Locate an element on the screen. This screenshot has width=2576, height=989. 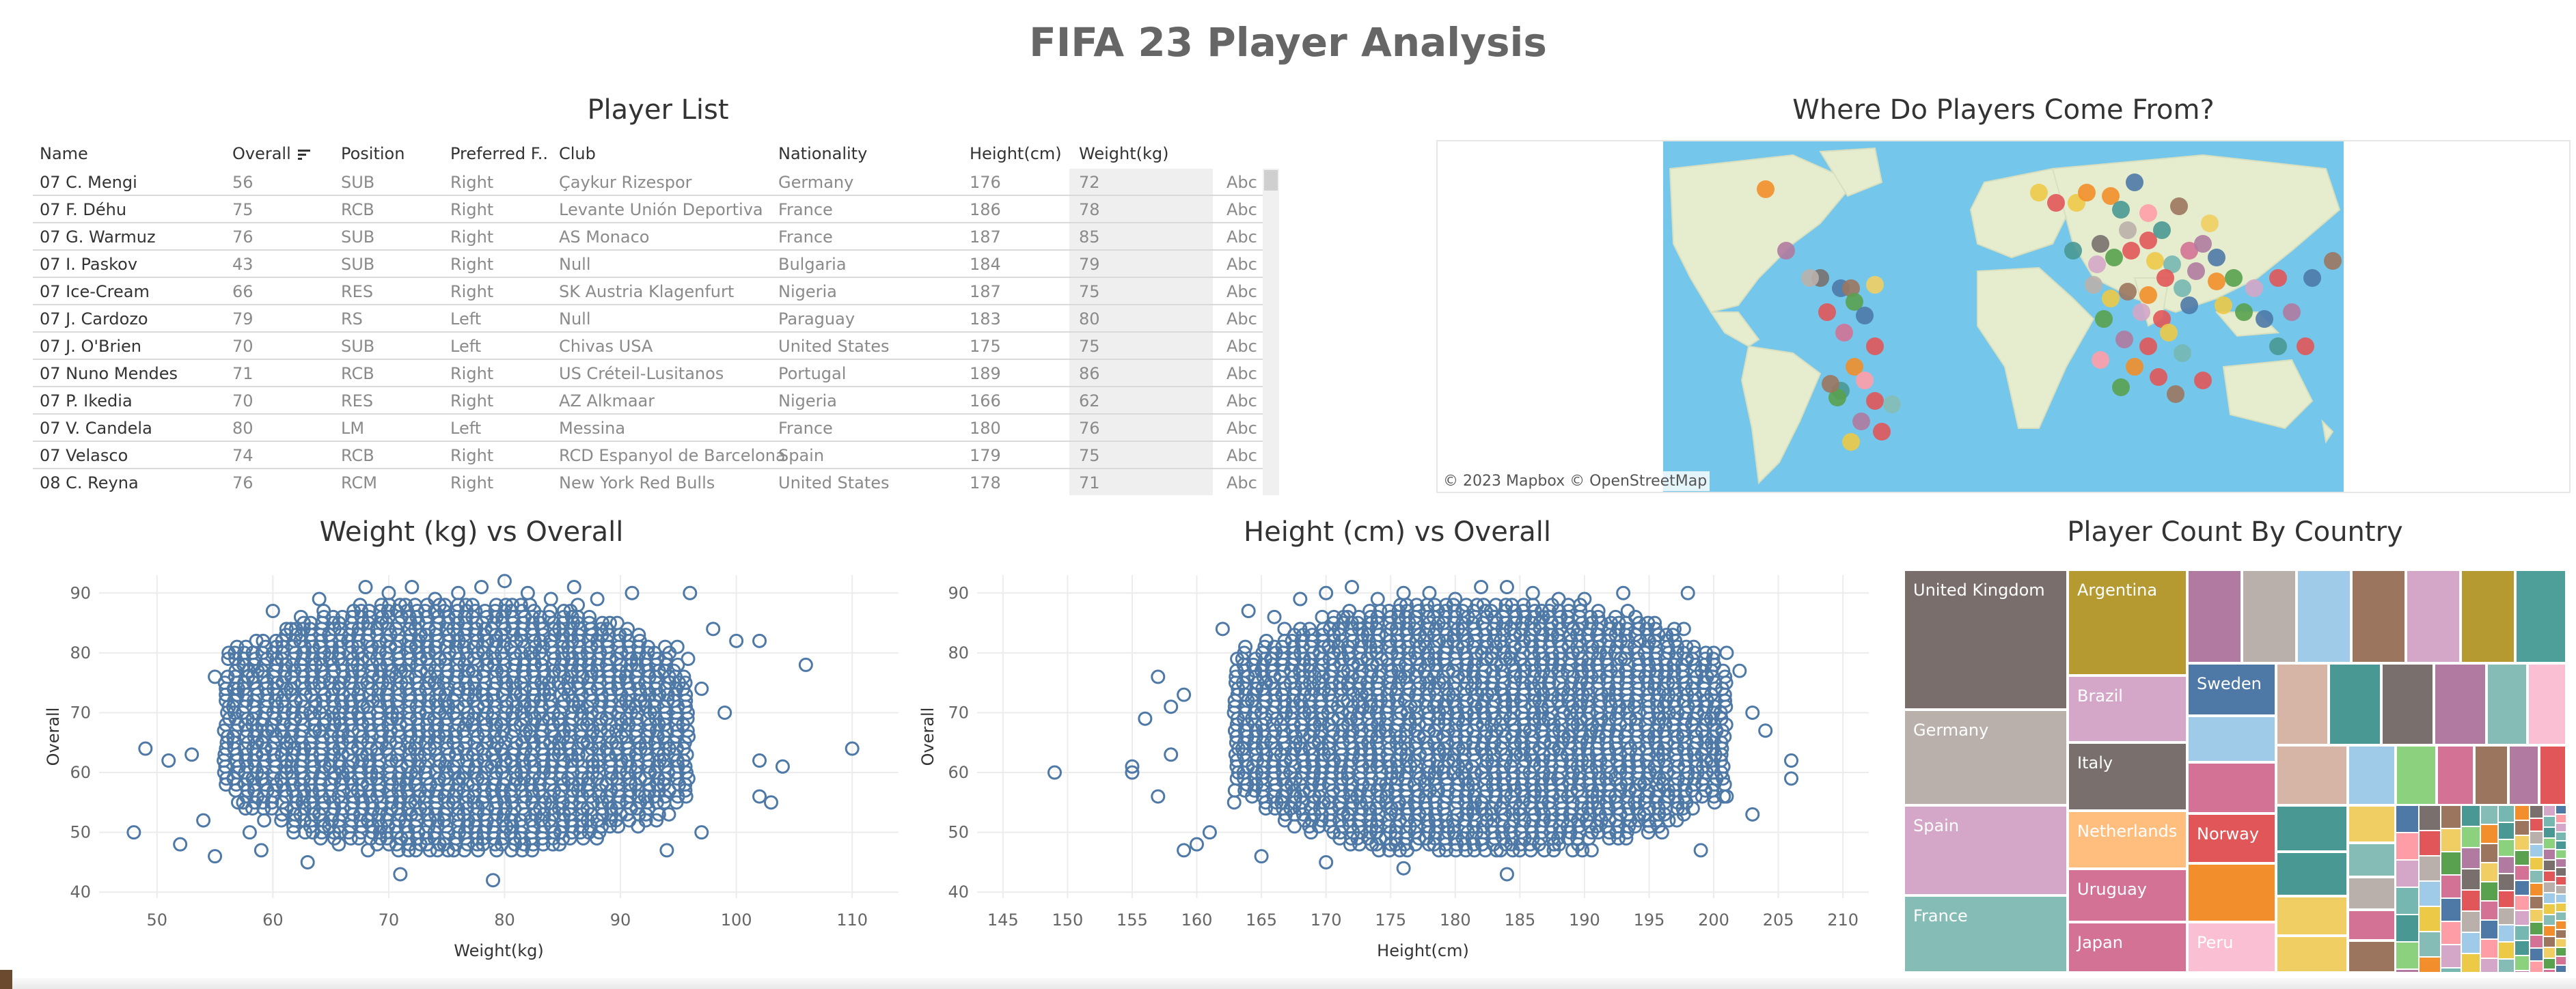
treemap-cell-uruguay: Uruguay is located at coordinates (2127, 895).